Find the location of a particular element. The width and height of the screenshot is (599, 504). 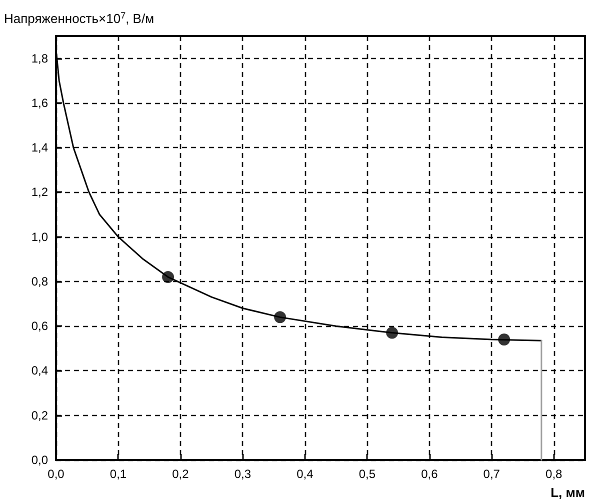

y-tick-label: 0,4 is located at coordinates (39, 371).